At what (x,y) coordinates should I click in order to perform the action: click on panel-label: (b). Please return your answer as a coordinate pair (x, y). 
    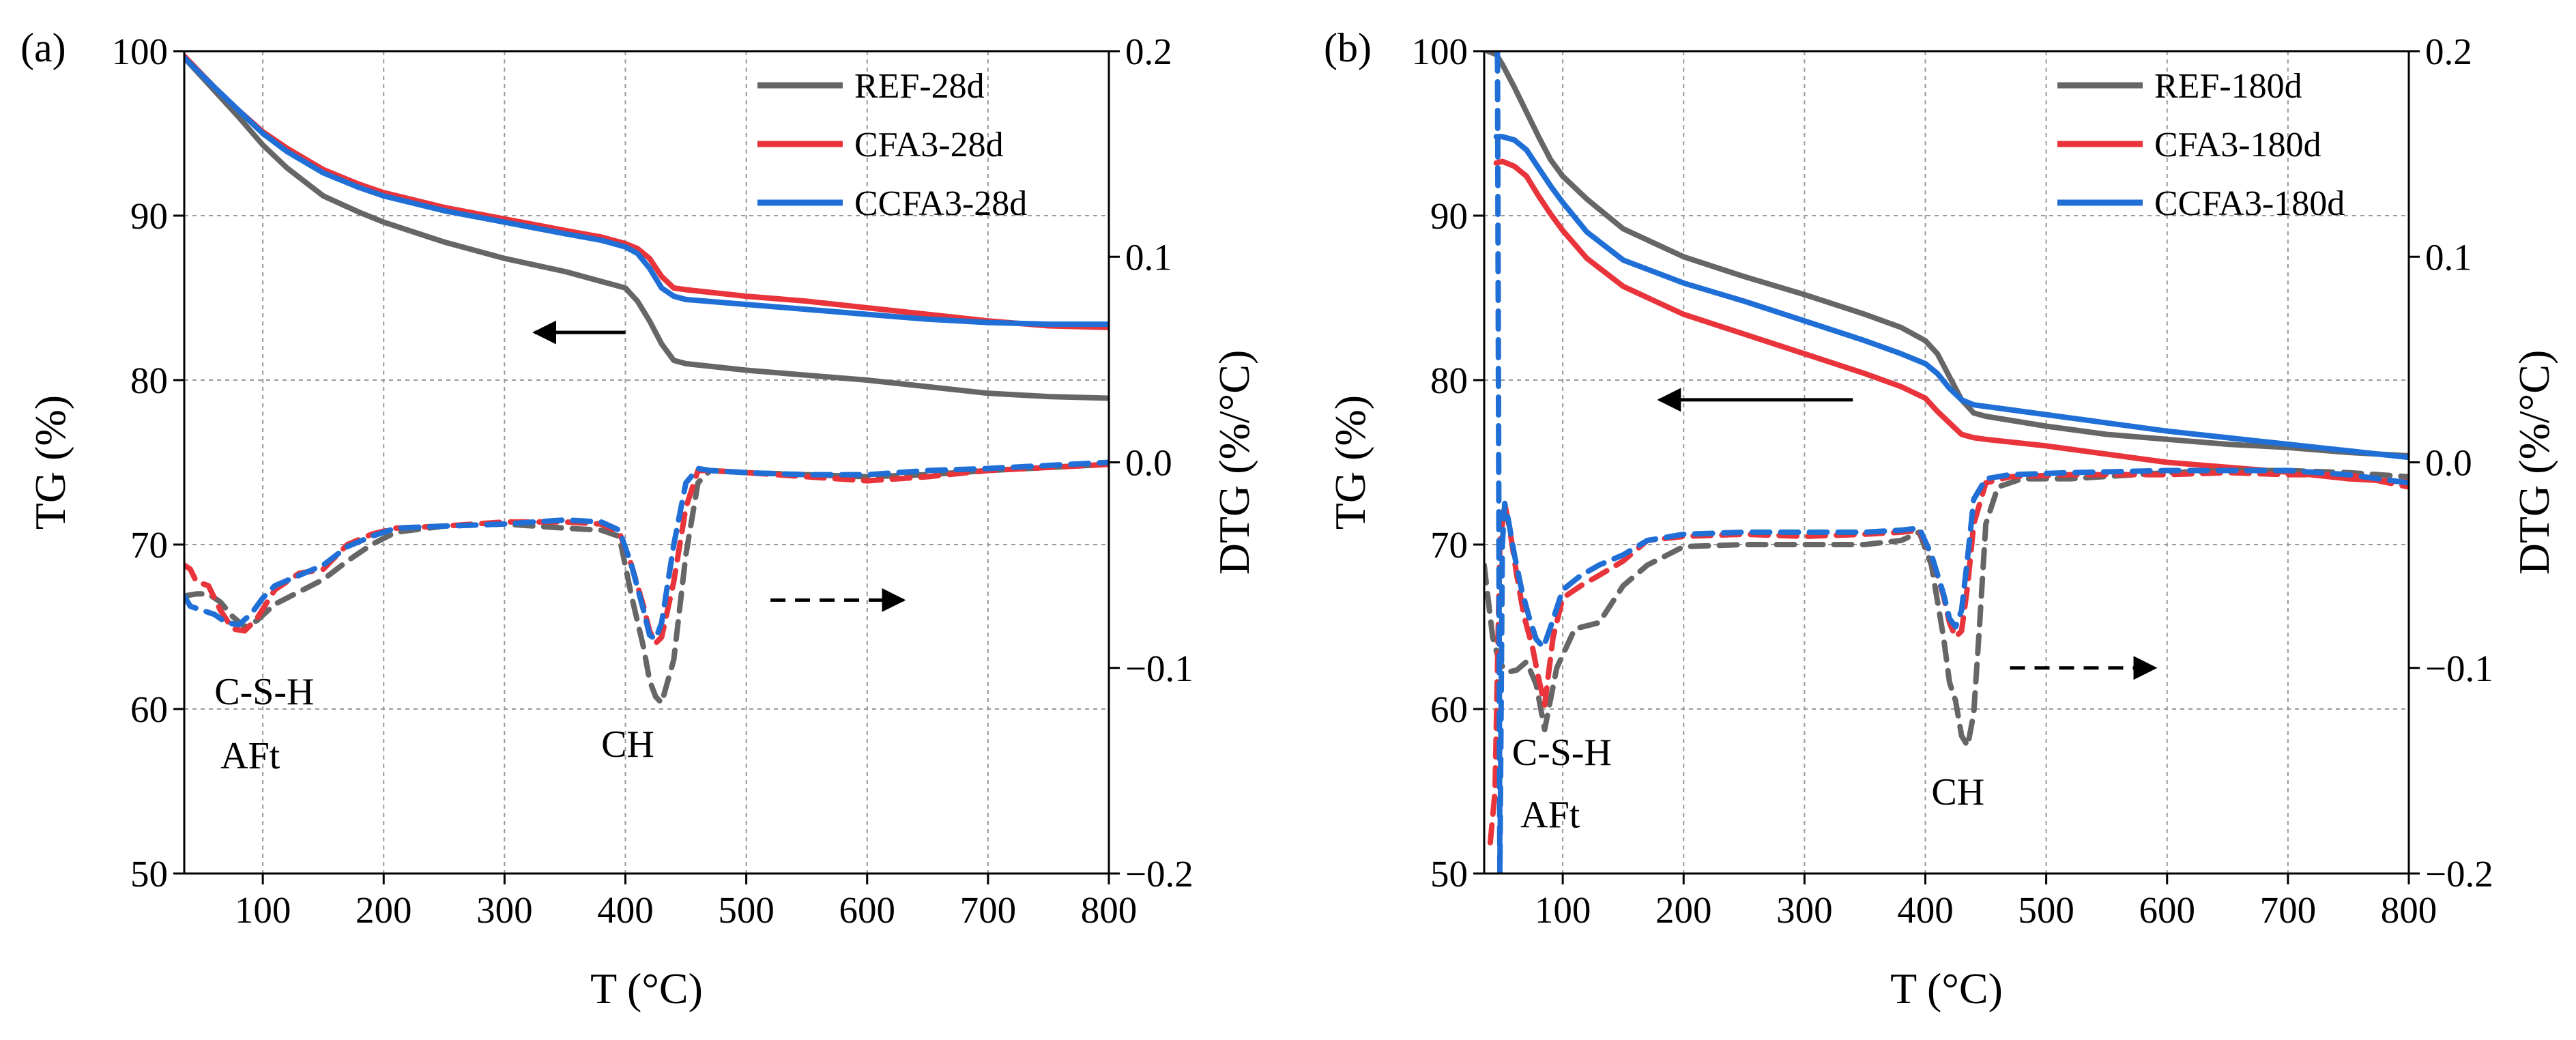
    Looking at the image, I should click on (1348, 47).